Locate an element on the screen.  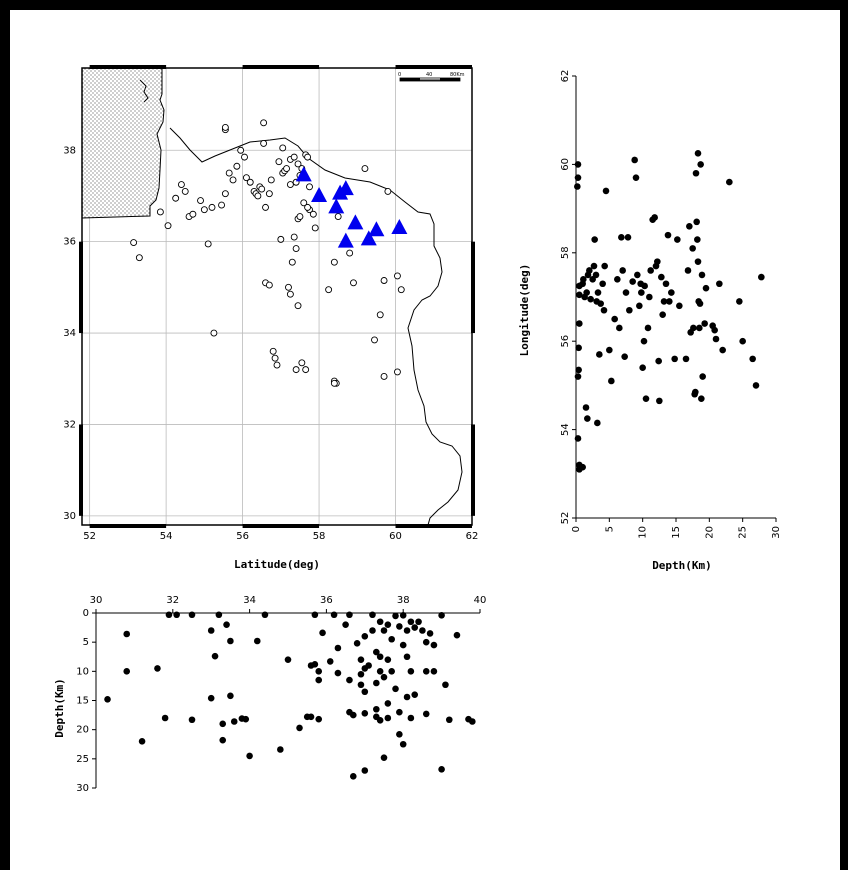
dl-y-axis-label: Longitude(deg) is located at coordinates (524, 310).